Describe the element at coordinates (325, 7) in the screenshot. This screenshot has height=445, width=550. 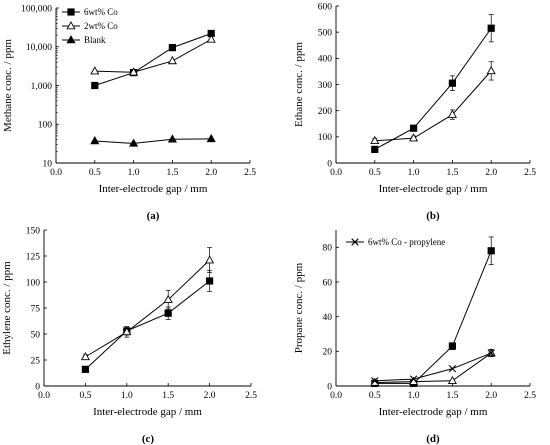
I see `y-tick-label: 600` at that location.